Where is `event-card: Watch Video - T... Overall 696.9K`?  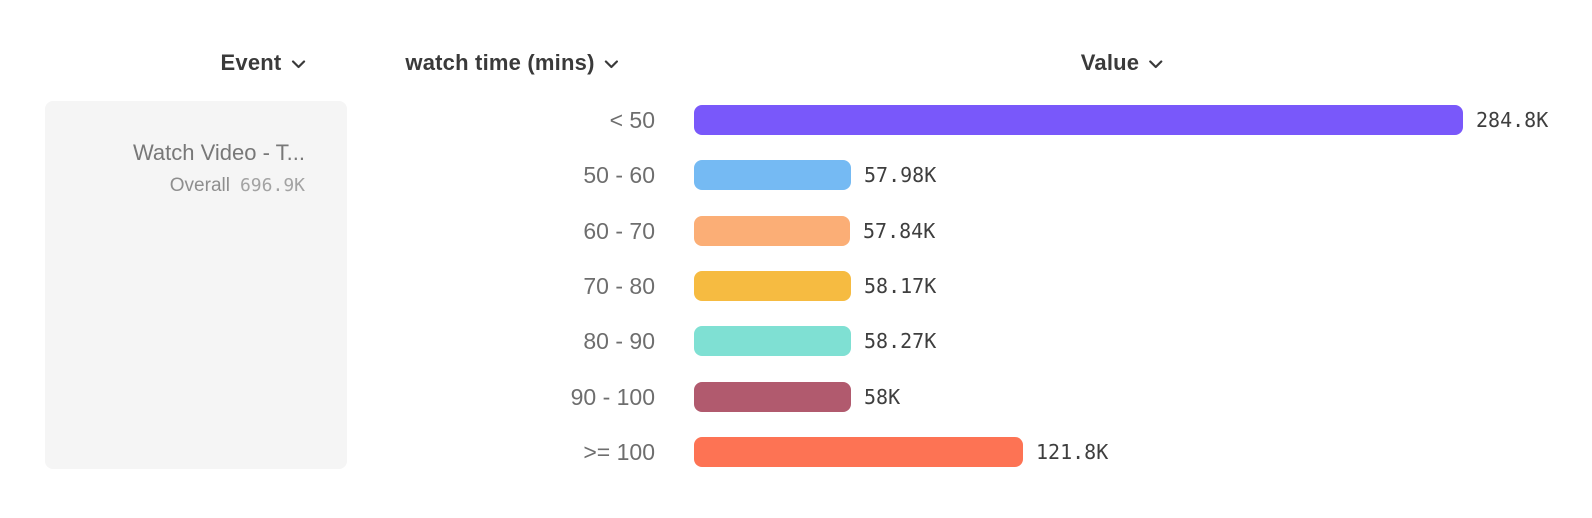
event-card: Watch Video - T... Overall 696.9K is located at coordinates (196, 285).